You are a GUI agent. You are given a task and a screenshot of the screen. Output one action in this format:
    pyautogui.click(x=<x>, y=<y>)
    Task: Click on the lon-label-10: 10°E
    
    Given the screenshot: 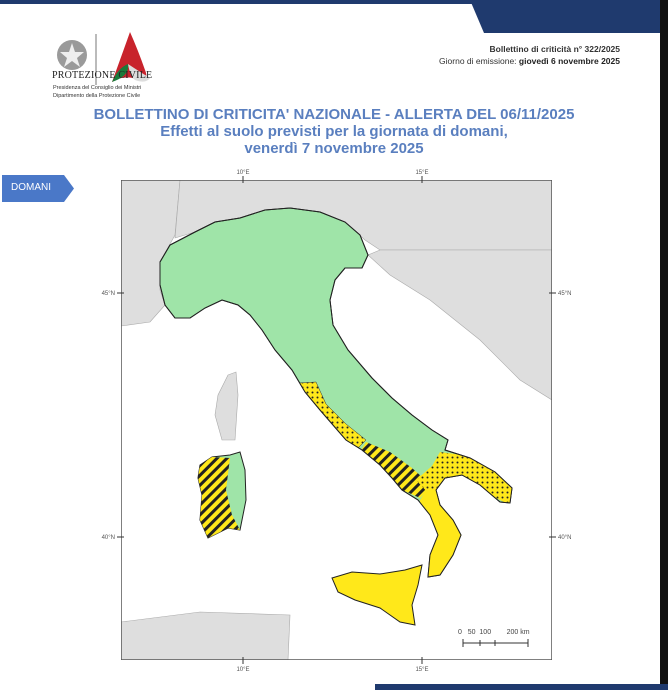 What is the action you would take?
    pyautogui.click(x=242, y=173)
    